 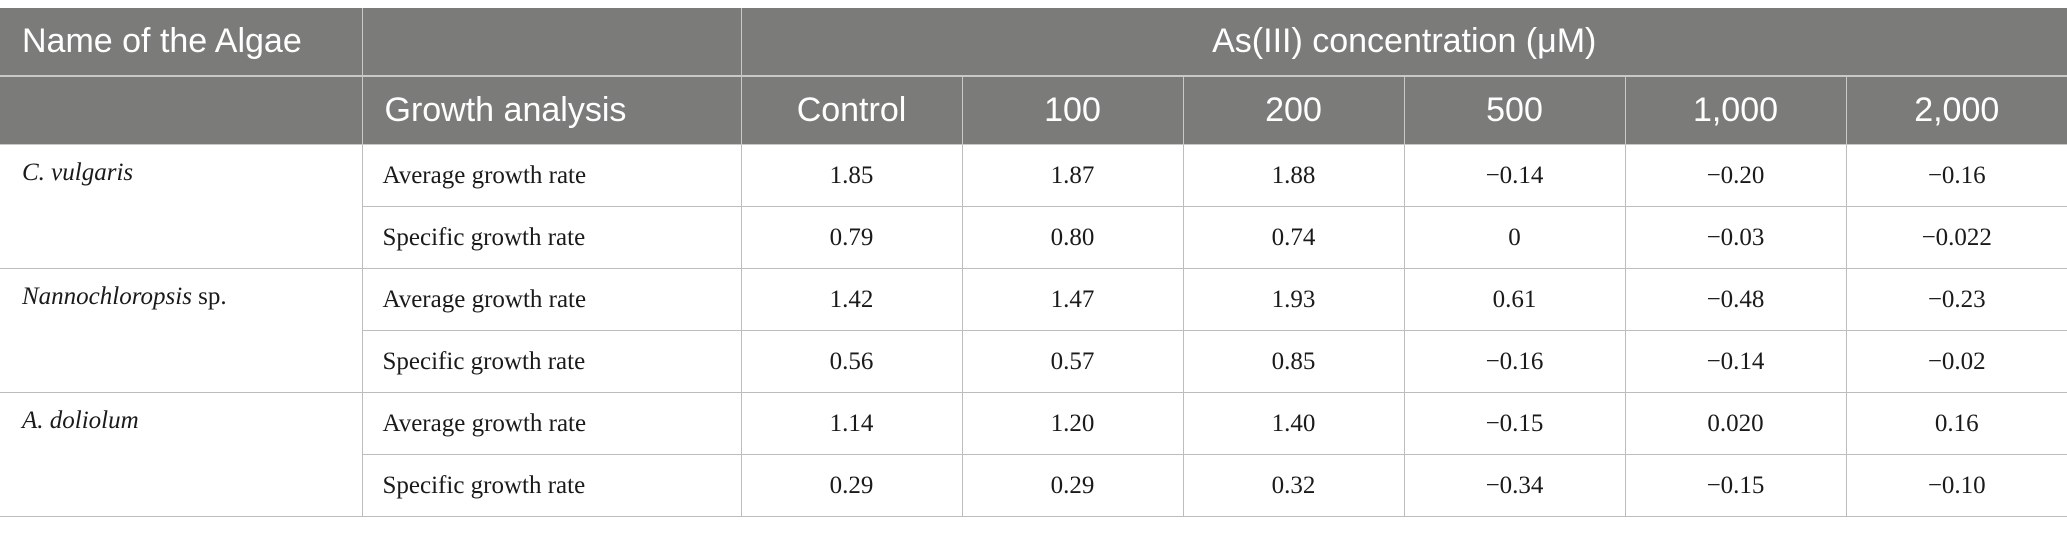 I want to click on value-cell: 0.74, so click(x=1294, y=237).